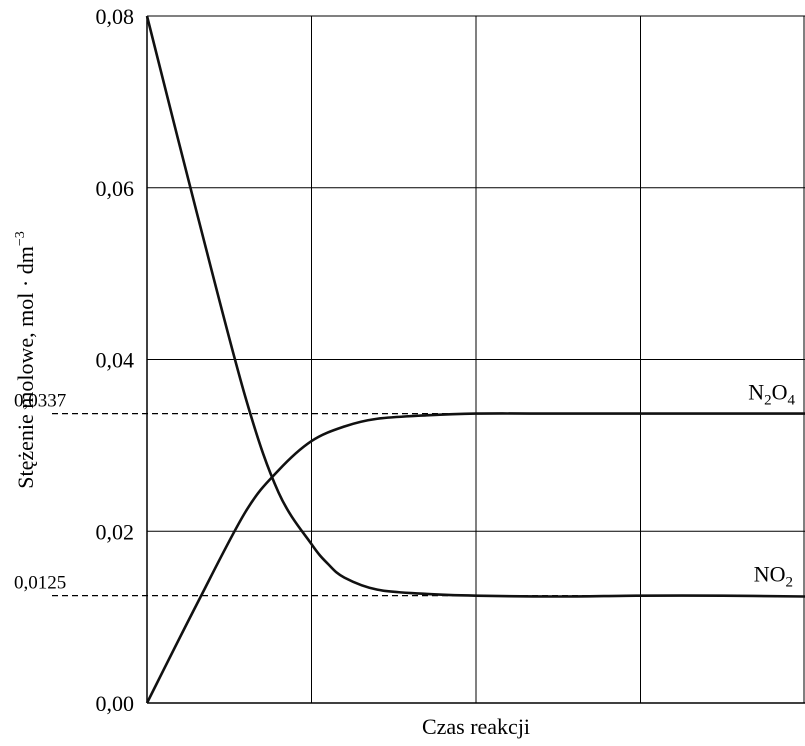 The width and height of the screenshot is (805, 746). What do you see at coordinates (115, 703) in the screenshot?
I see `y-tick-label: 0,00` at bounding box center [115, 703].